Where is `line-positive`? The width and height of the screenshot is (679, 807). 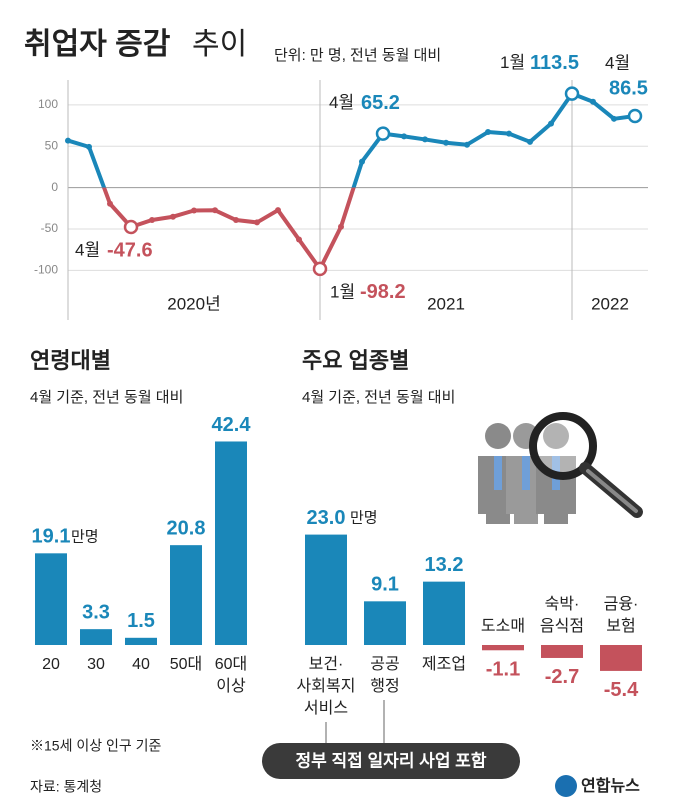 line-positive is located at coordinates (351, 139).